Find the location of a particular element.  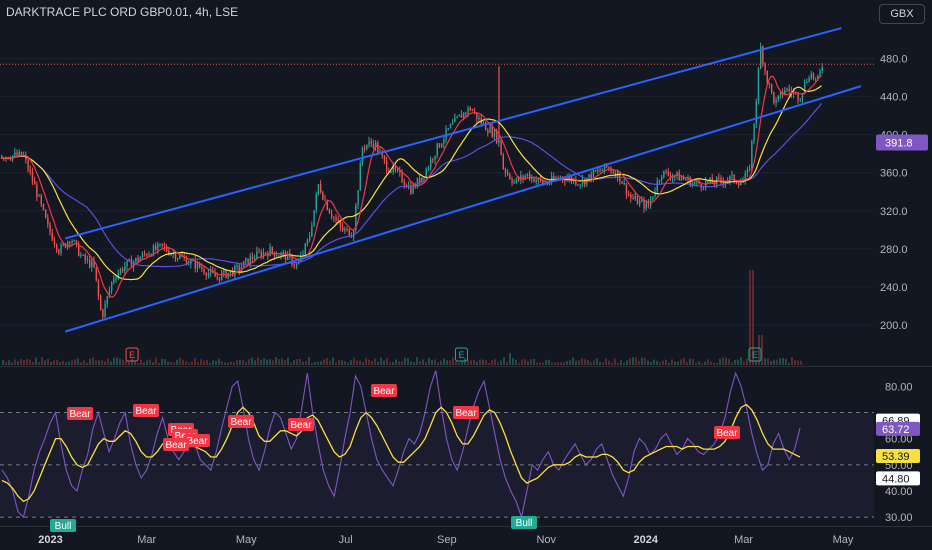

rsi-value-badge-box is located at coordinates (898, 428).